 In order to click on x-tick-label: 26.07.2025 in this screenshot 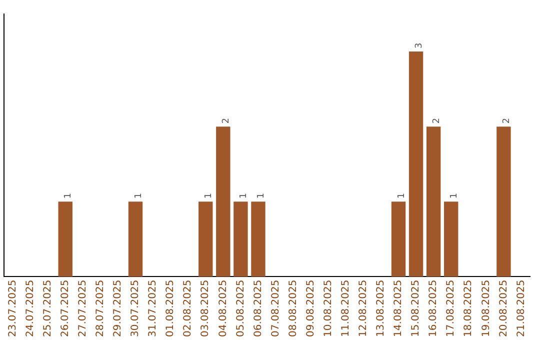, I will do `click(65, 309)`.